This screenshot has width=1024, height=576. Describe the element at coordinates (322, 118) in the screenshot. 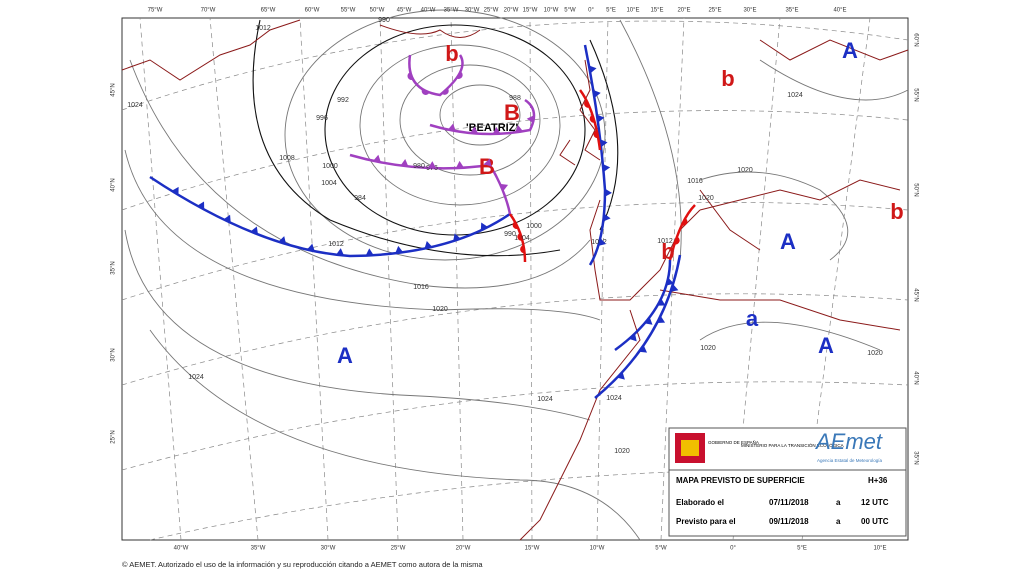

I see `isobar-label: 996` at that location.